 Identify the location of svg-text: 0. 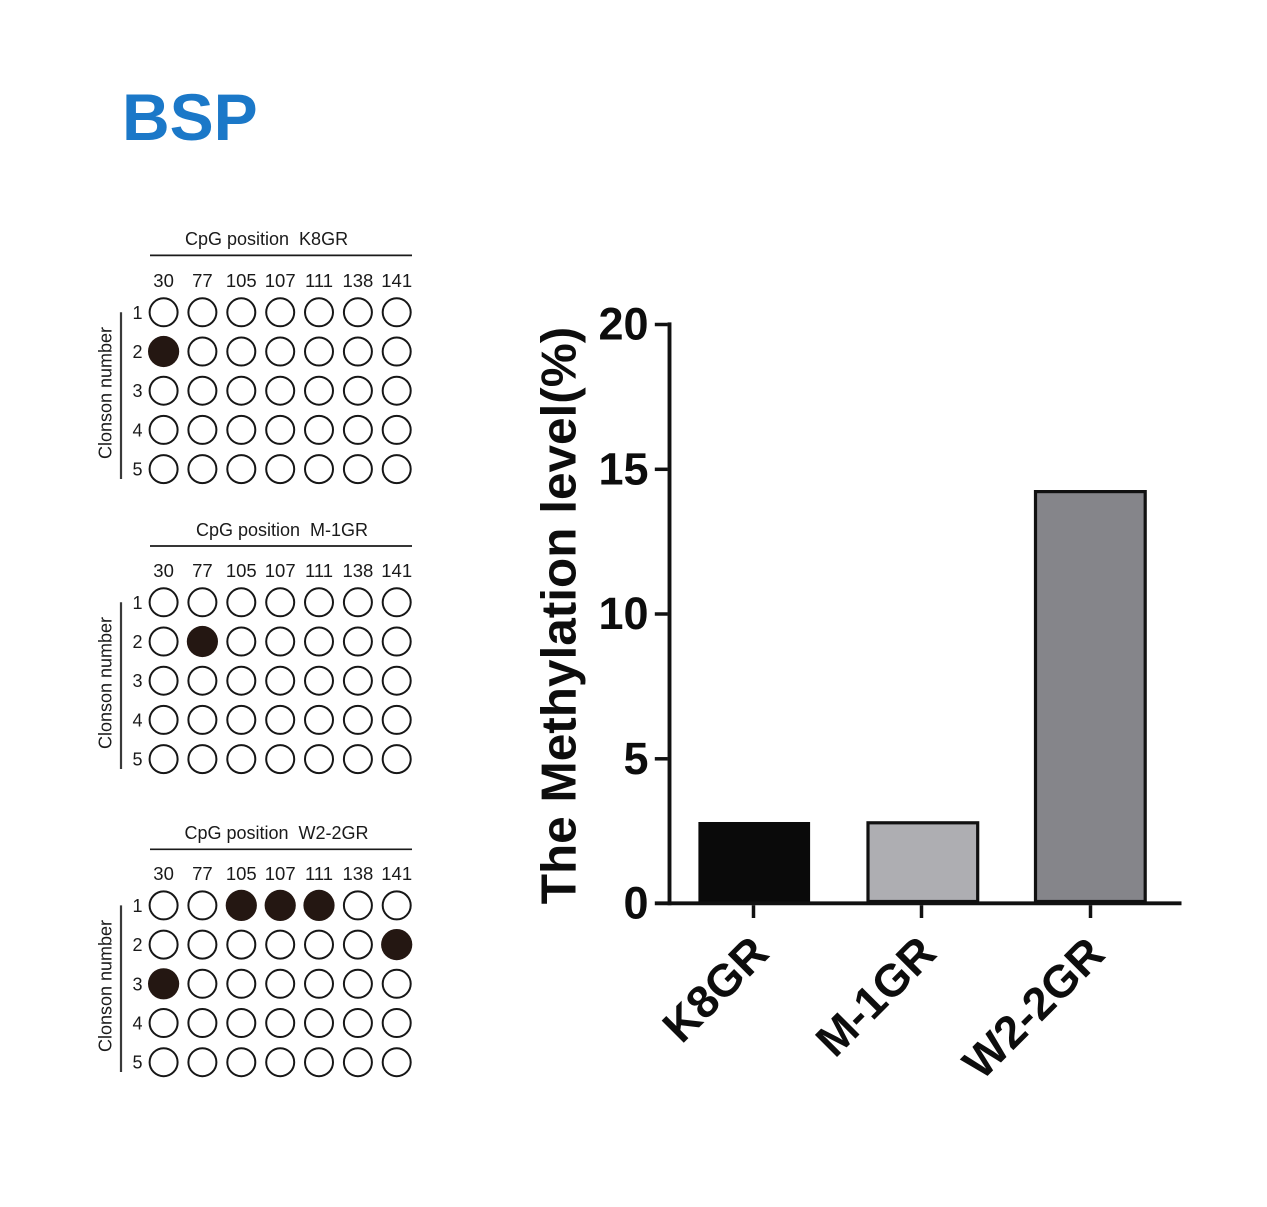
(635, 903).